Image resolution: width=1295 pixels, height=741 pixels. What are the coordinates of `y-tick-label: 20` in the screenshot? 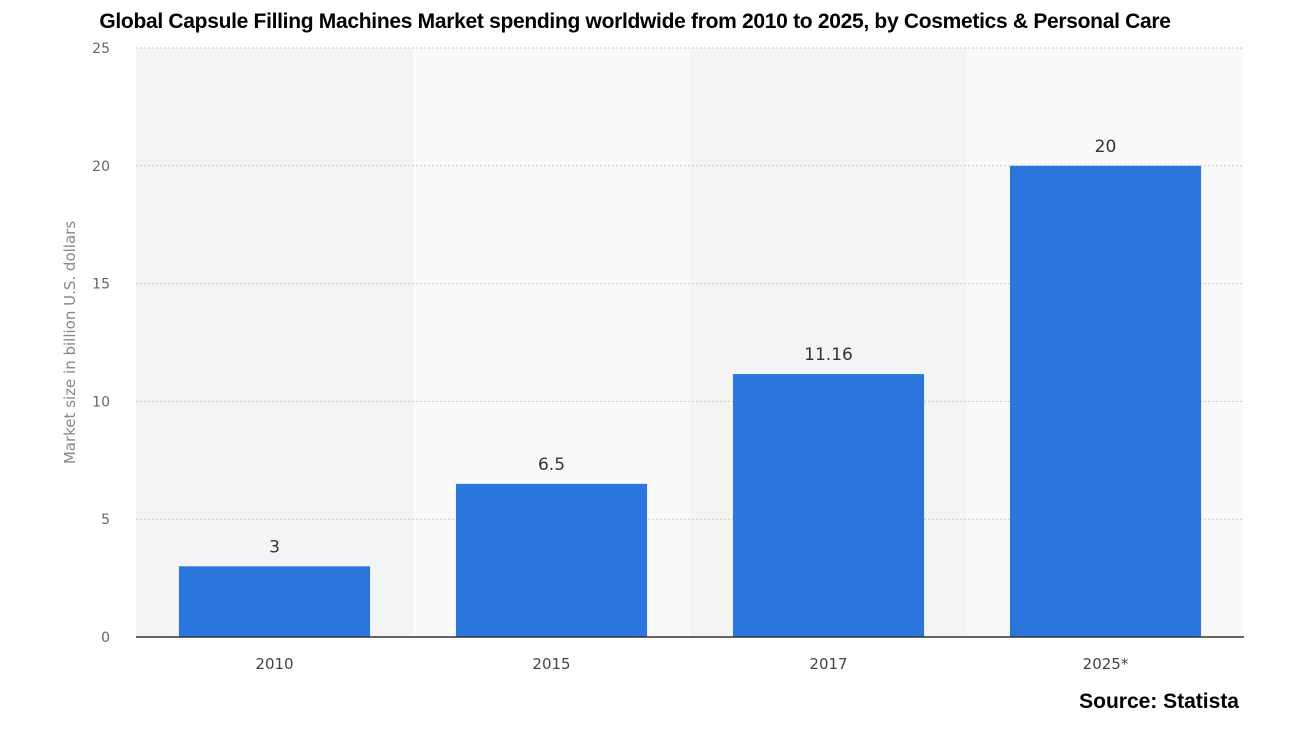 It's located at (101, 167).